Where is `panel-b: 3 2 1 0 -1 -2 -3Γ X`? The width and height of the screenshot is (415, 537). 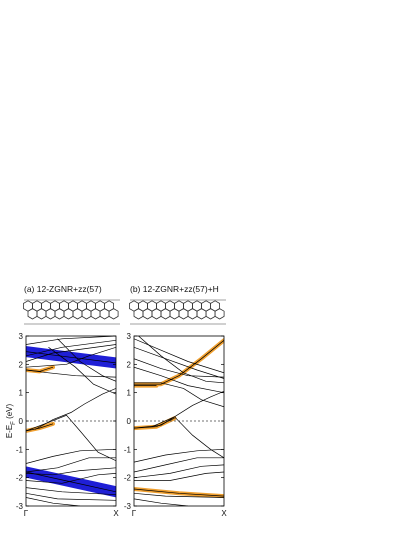
panel-b: 3 2 1 0 -1 -2 -3Γ X is located at coordinates (175, 425).